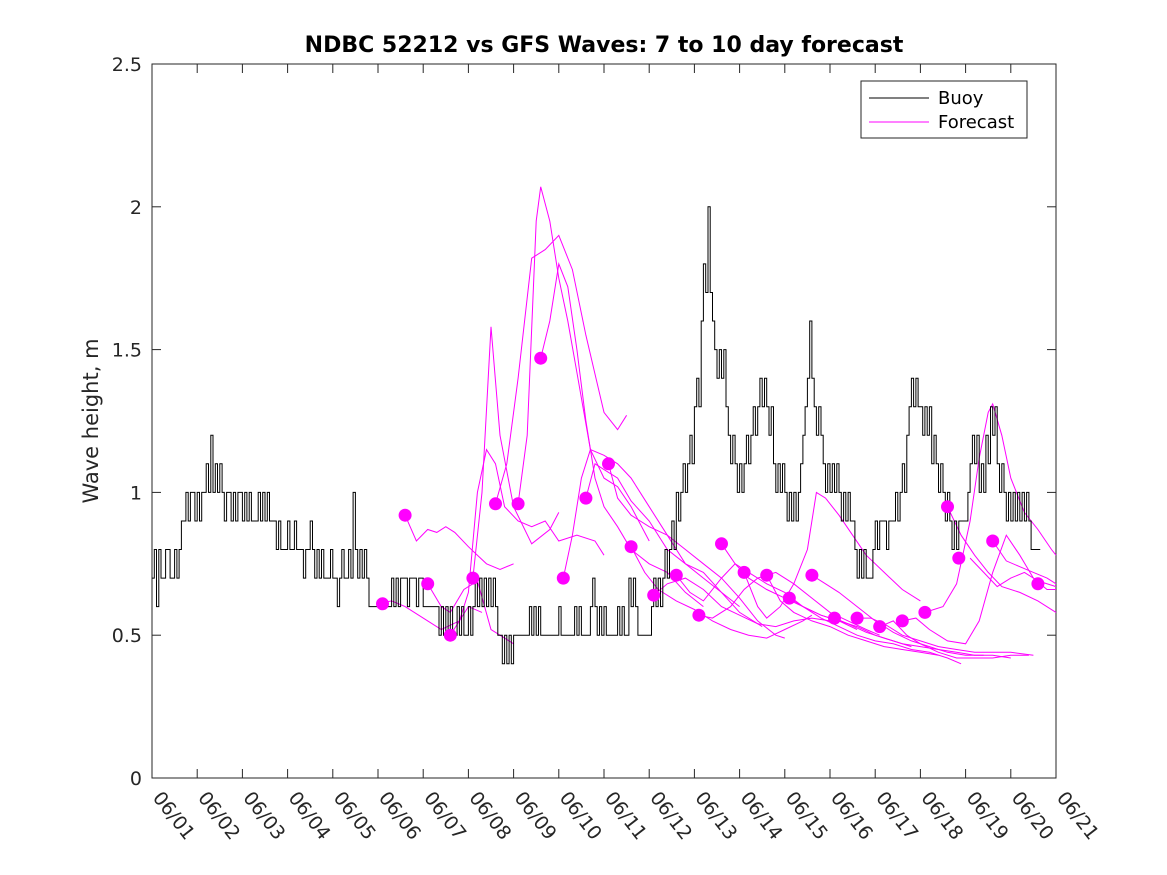  I want to click on y-tick-label: 0.5, so click(127, 636).